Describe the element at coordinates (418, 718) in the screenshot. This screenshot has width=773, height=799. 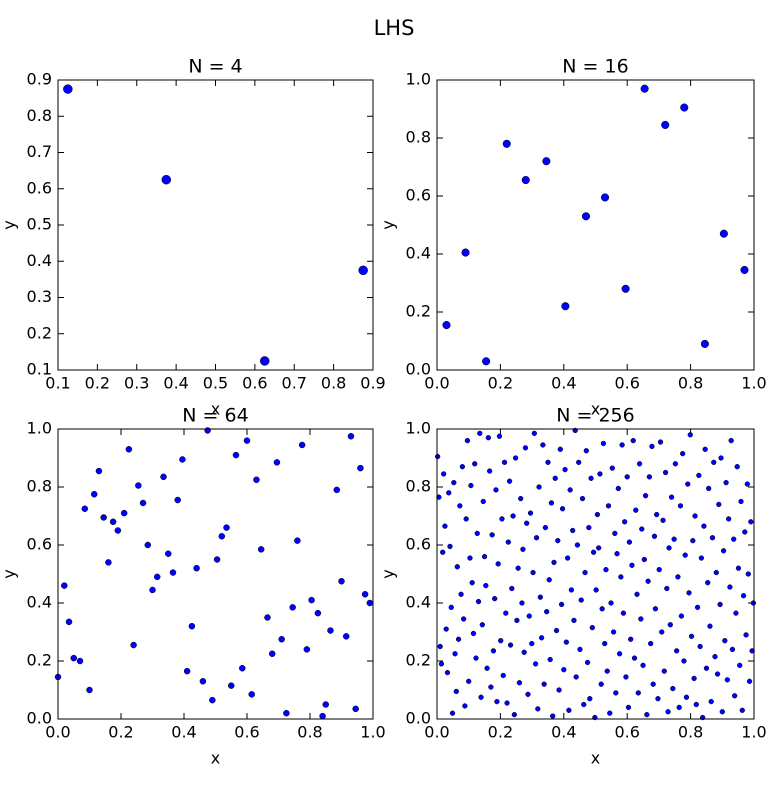
I see `y-tick-label: 0.0` at that location.